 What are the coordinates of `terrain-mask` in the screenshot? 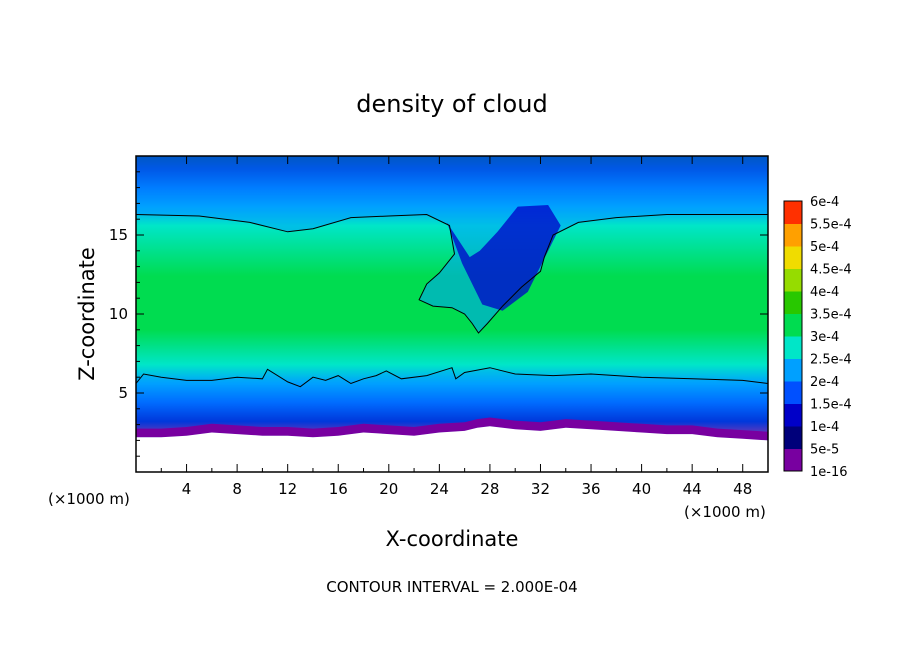 It's located at (452, 449).